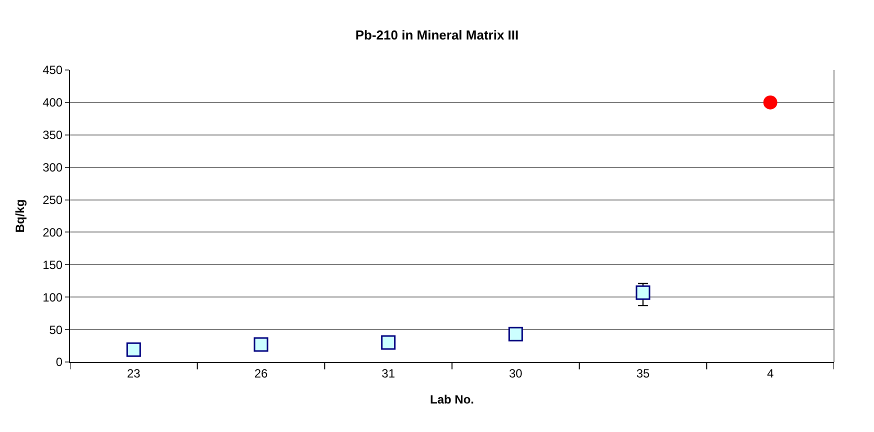  I want to click on y-tick-label: 400, so click(52, 103).